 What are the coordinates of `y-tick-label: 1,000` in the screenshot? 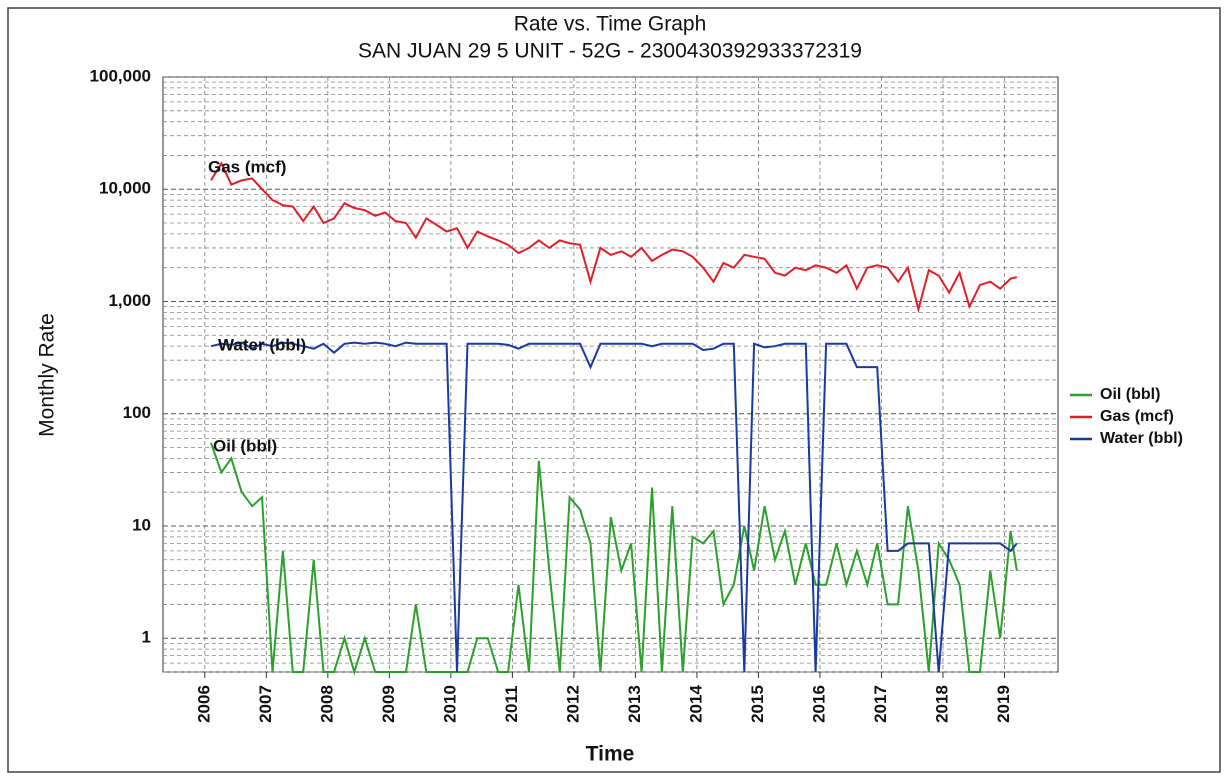 It's located at (129, 300).